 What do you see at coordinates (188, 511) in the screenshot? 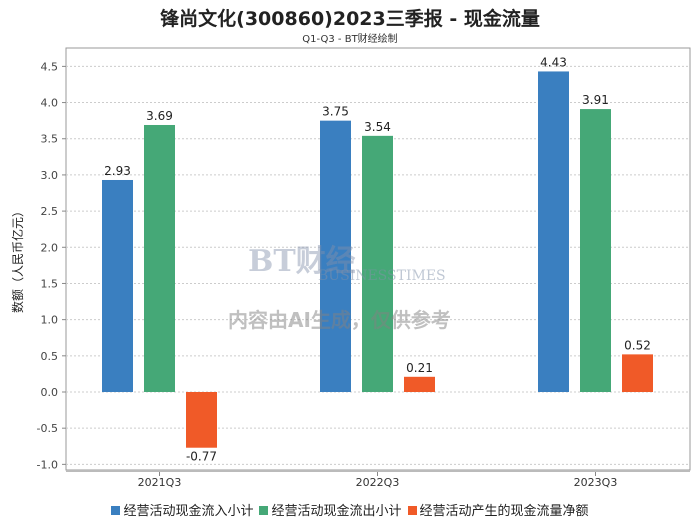
I see `legend-label: 经营活动现金流入小计` at bounding box center [188, 511].